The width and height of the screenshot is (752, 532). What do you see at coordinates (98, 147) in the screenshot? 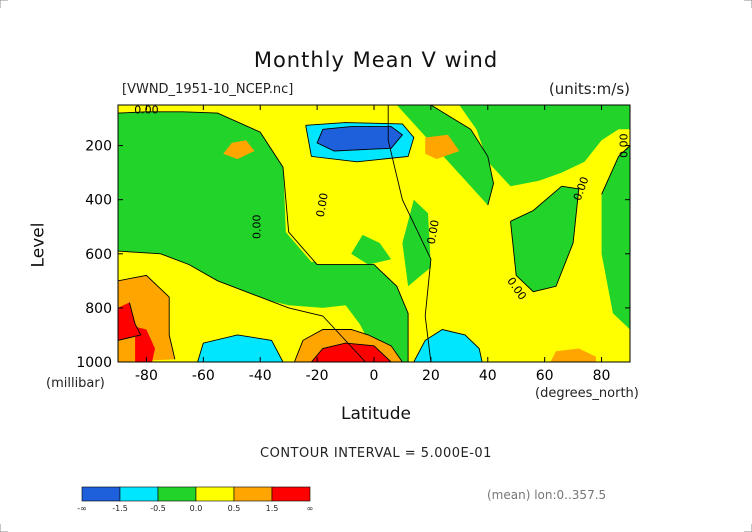
I see `y-tick-label: 200` at bounding box center [98, 147].